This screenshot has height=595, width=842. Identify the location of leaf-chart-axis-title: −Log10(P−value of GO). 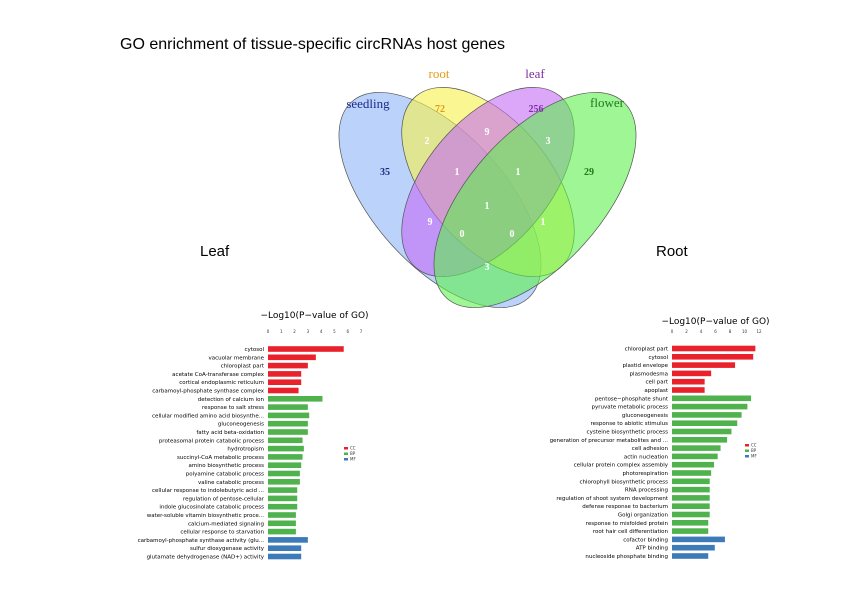
(314, 316).